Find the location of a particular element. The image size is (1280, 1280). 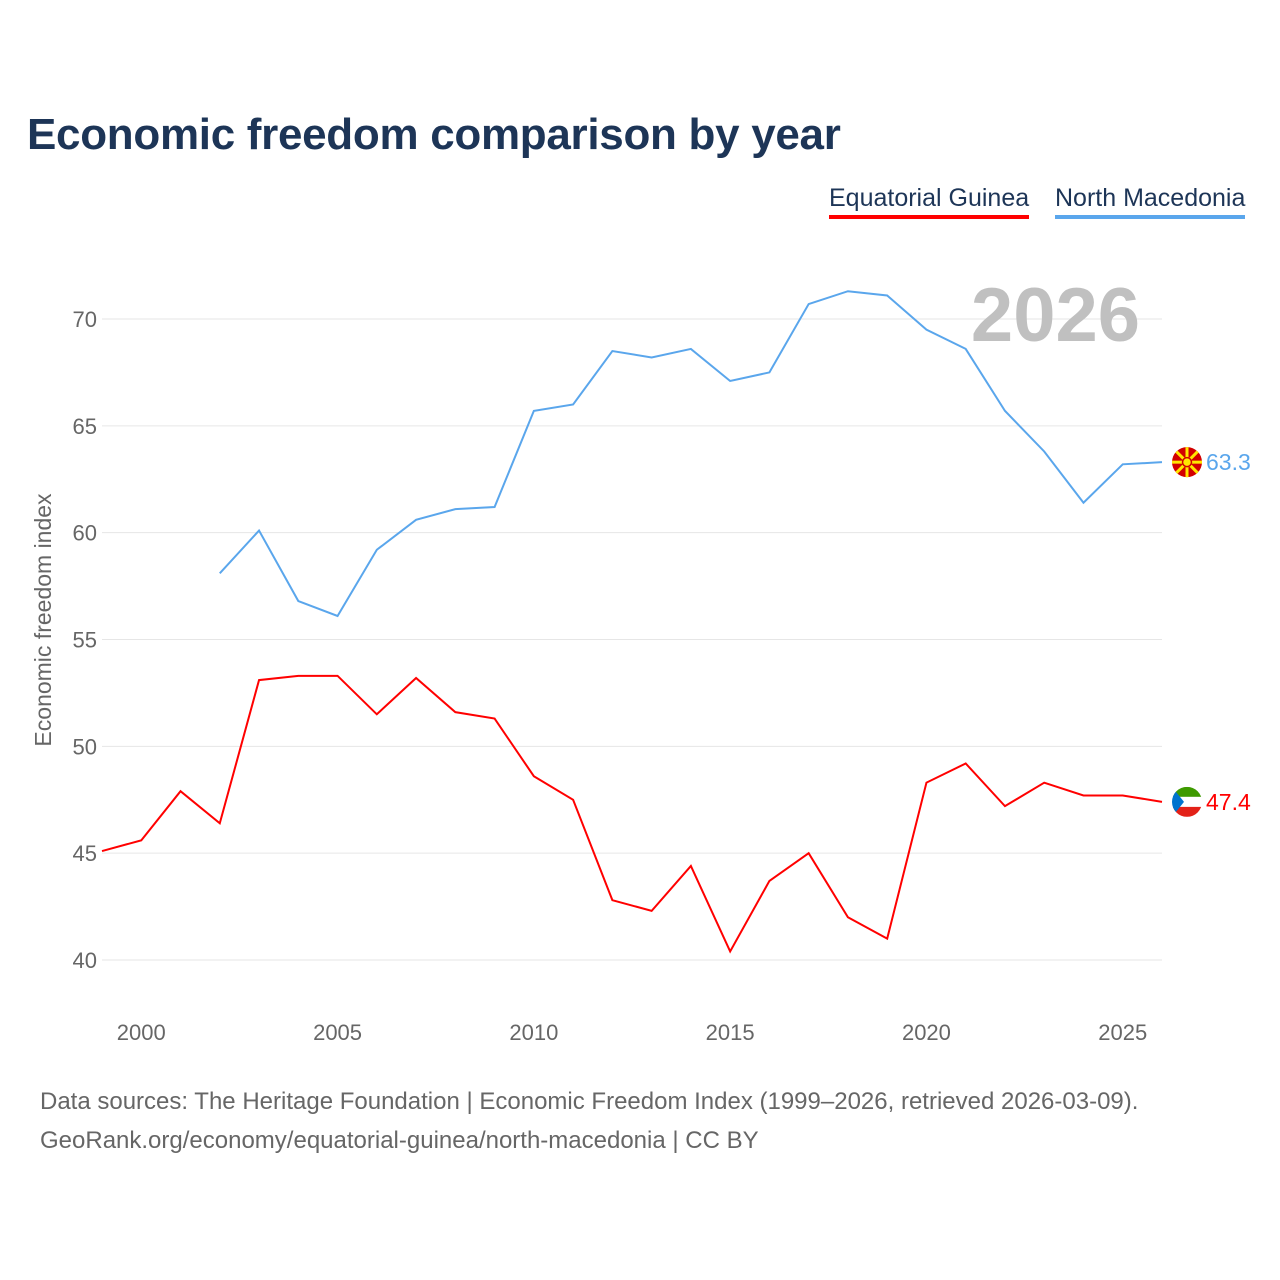

legend-equatorial-guinea: Equatorial Guinea is located at coordinates (929, 201).